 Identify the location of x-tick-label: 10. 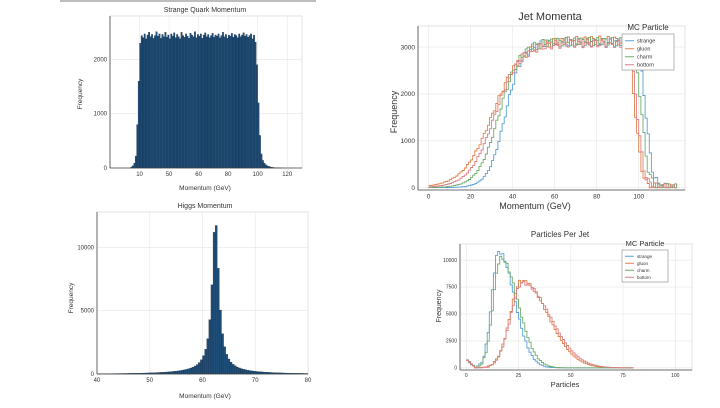
(139, 175).